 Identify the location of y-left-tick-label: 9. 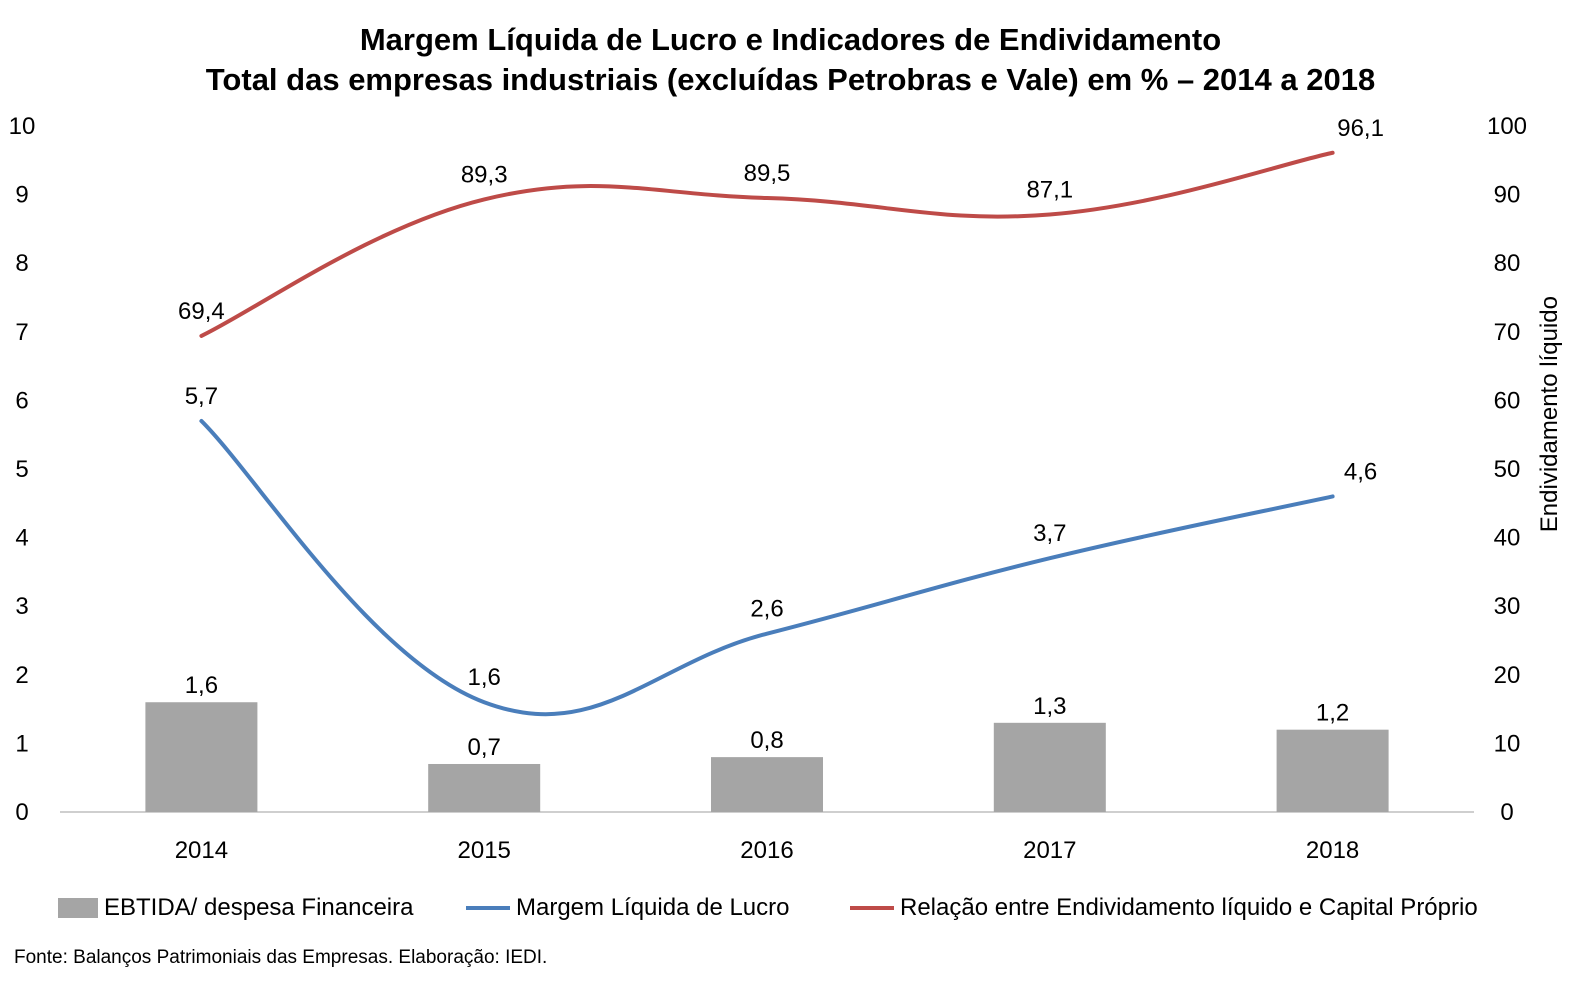
(21, 195).